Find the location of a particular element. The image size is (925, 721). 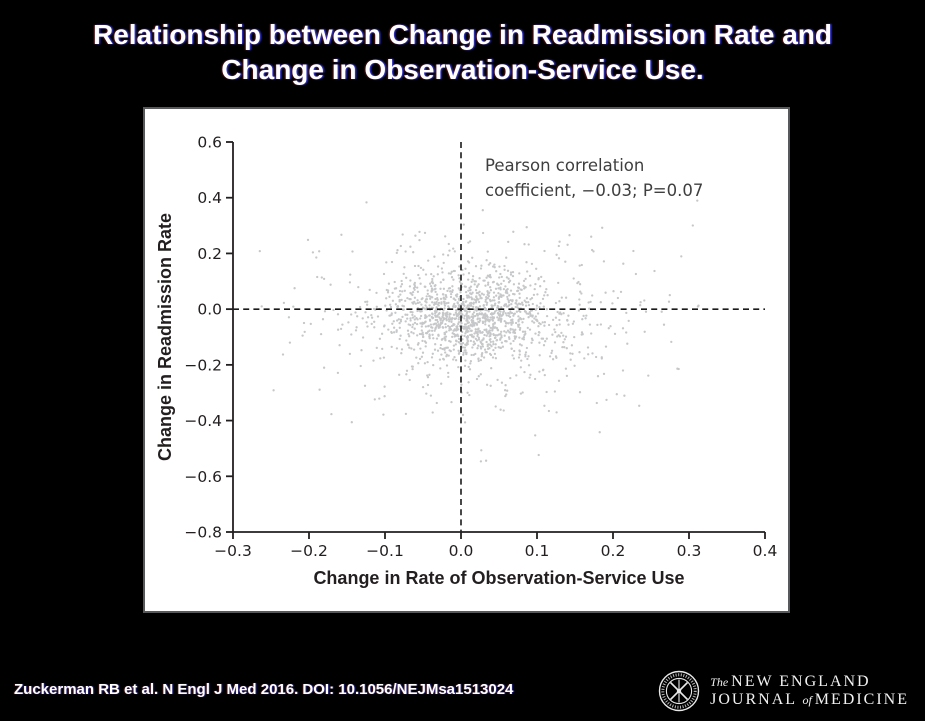

annotation-line2: coefficient, −0.03; P=0.07 is located at coordinates (594, 190).